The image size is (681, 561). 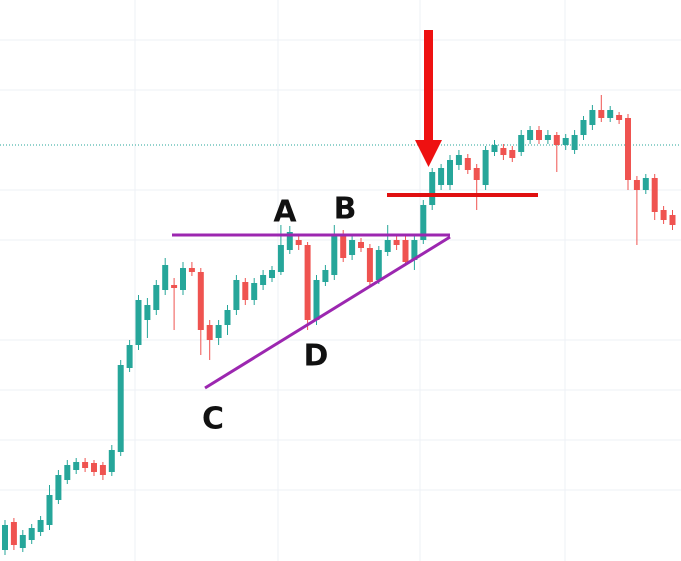 What do you see at coordinates (345, 209) in the screenshot?
I see `annotation-label: B` at bounding box center [345, 209].